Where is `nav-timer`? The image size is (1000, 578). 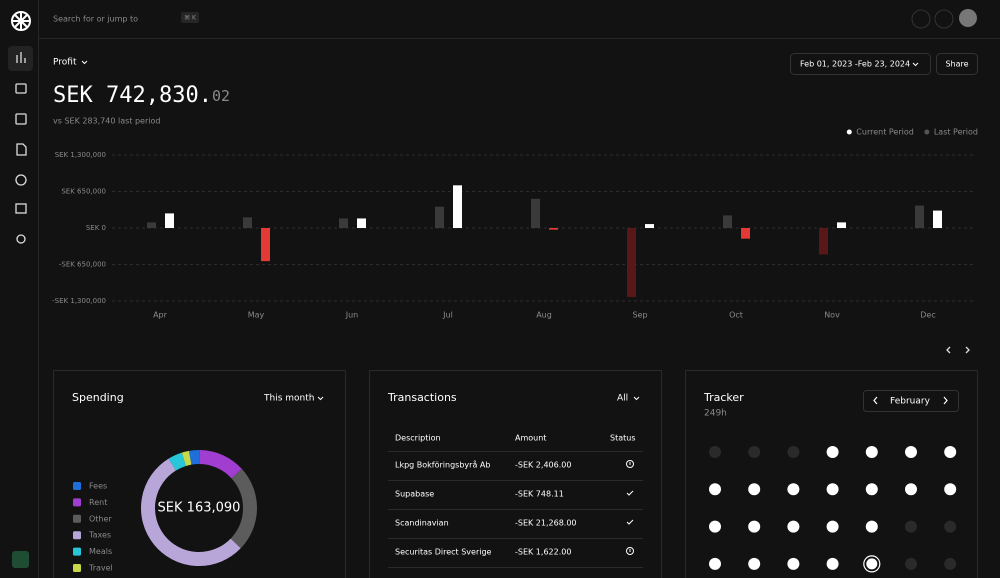
nav-timer is located at coordinates (21, 180).